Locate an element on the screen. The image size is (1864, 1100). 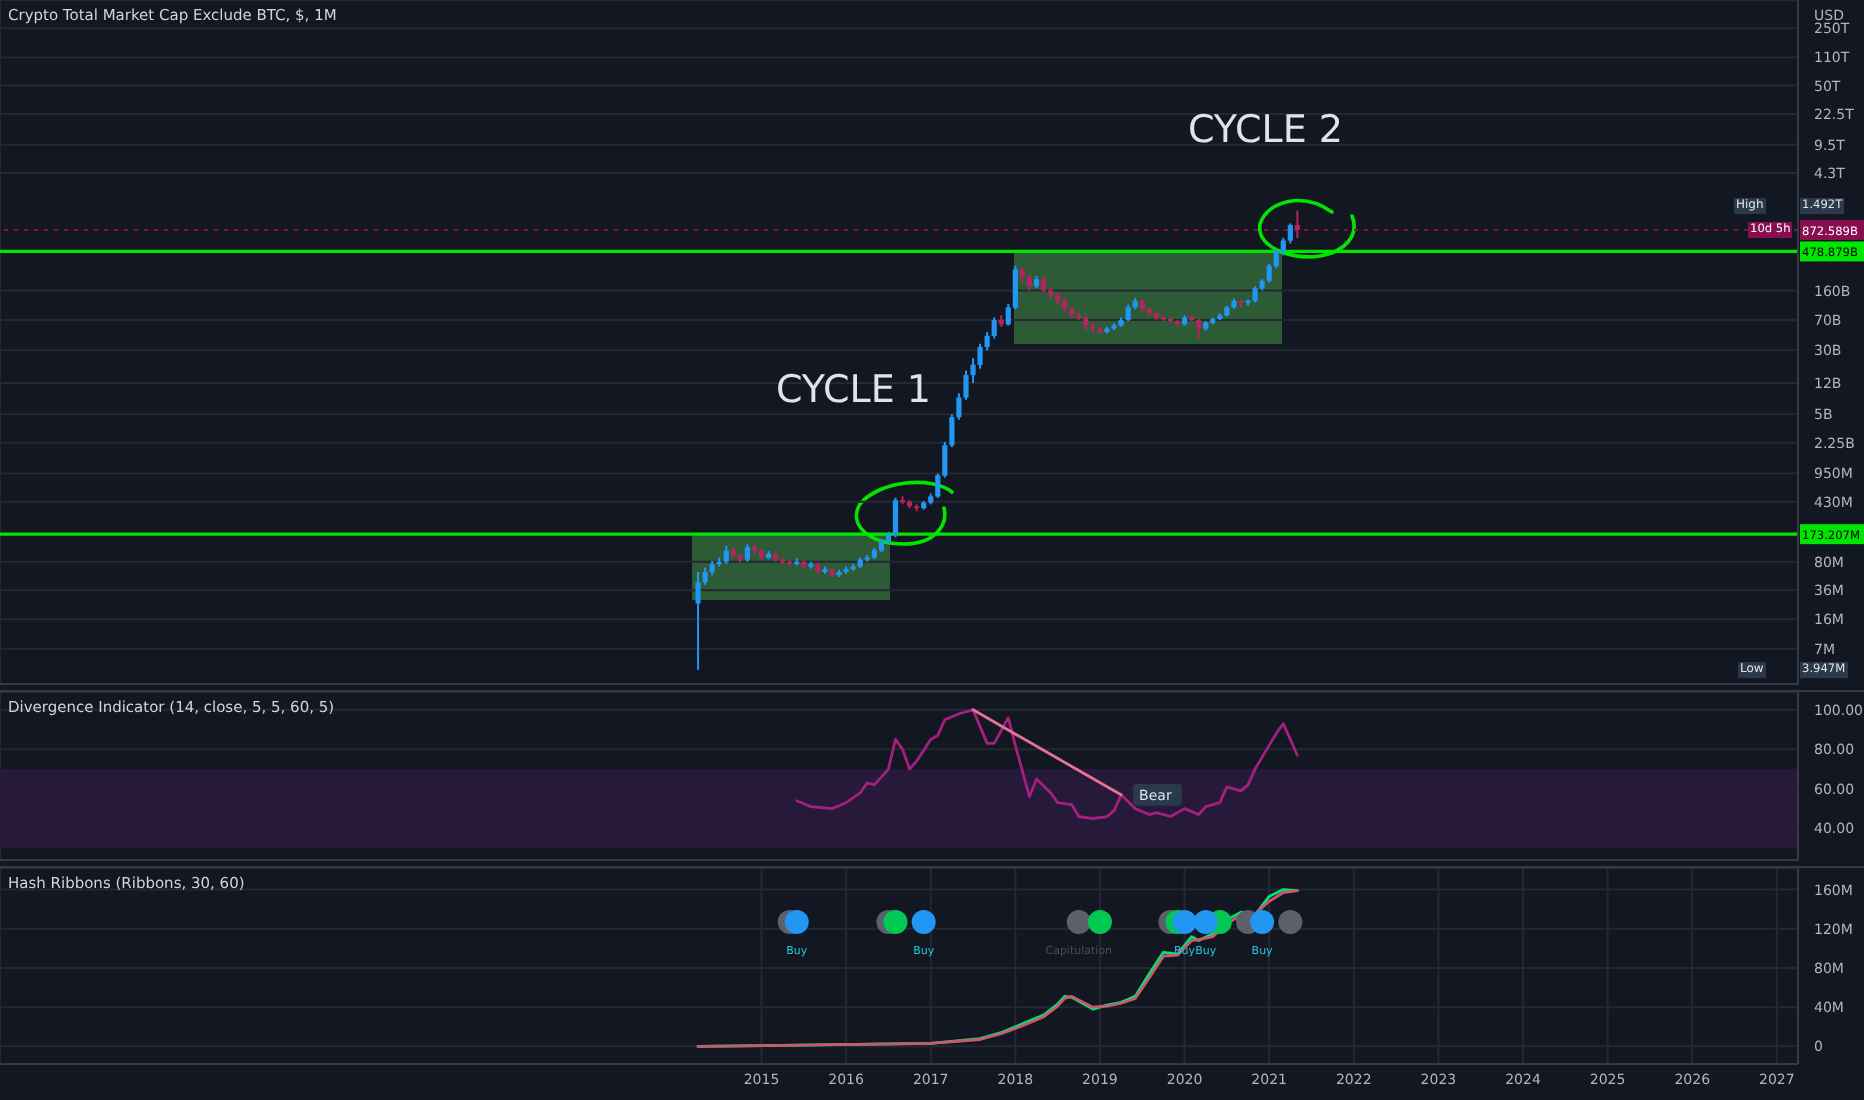
line-series is located at coordinates (1047, 764).